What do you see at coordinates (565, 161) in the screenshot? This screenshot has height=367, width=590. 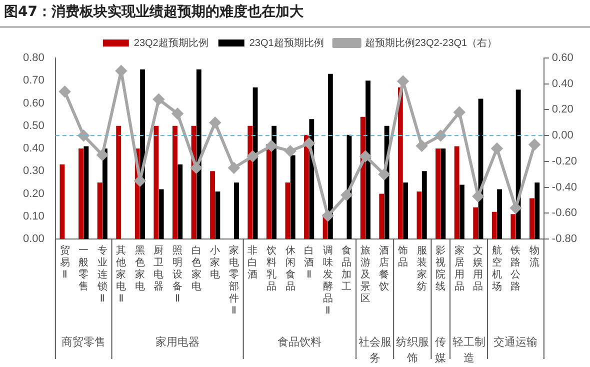 I see `y2-tick-label: -0.20` at bounding box center [565, 161].